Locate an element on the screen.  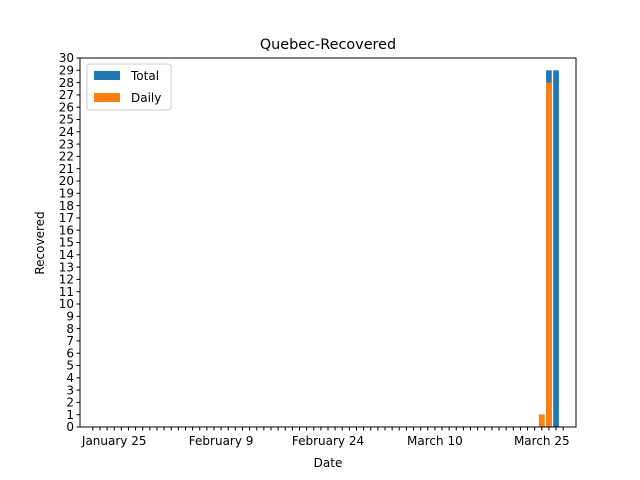
y-tick-label: 17 is located at coordinates (66, 218).